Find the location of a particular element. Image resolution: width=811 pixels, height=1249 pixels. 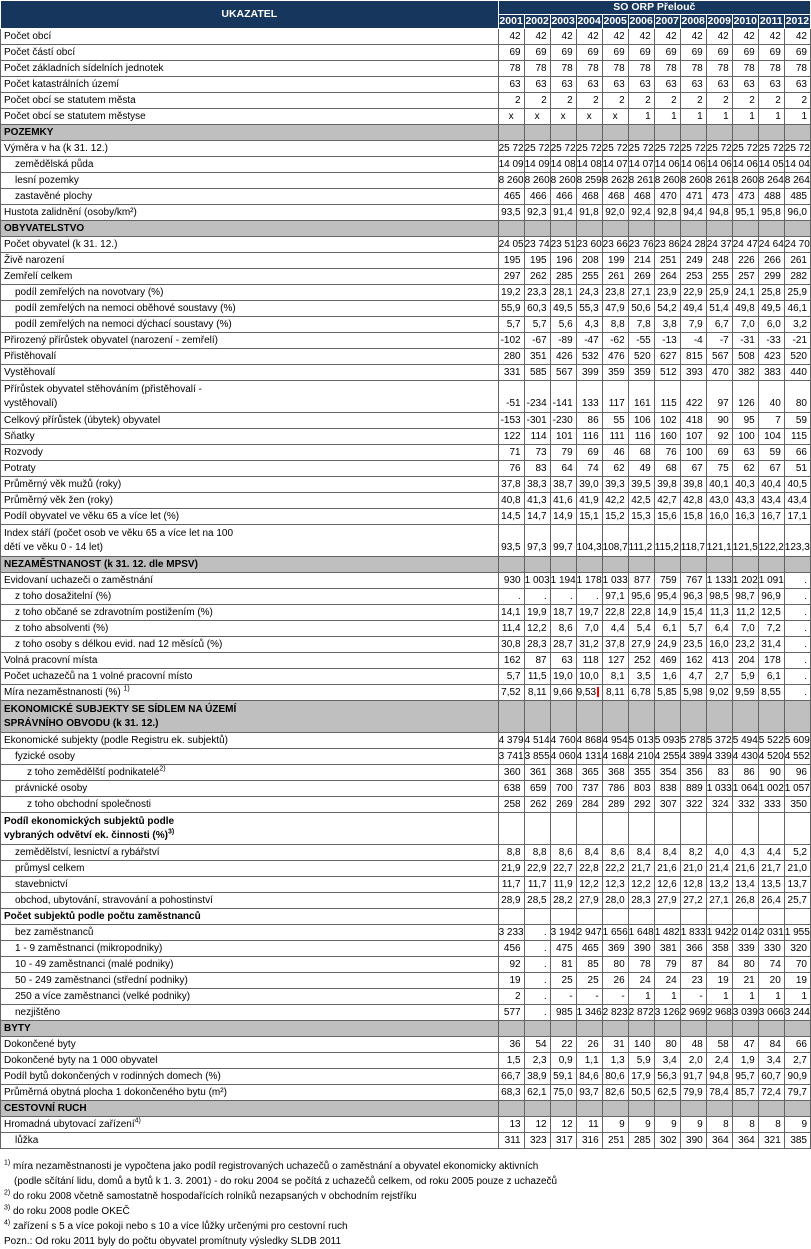

year-value-cell: 365 is located at coordinates (589, 772).